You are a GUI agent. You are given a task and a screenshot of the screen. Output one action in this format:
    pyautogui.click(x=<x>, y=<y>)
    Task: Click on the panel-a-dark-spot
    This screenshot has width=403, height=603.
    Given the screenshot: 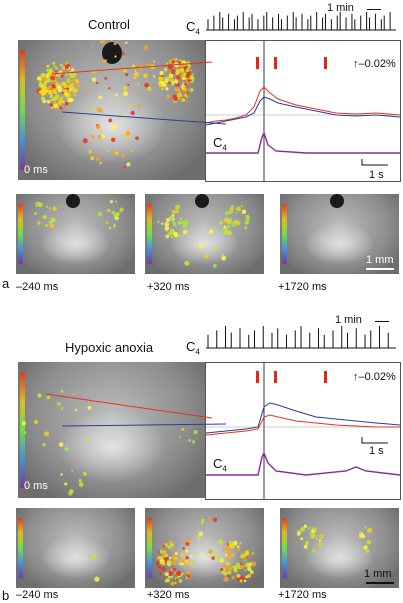 What is the action you would take?
    pyautogui.click(x=112, y=53)
    